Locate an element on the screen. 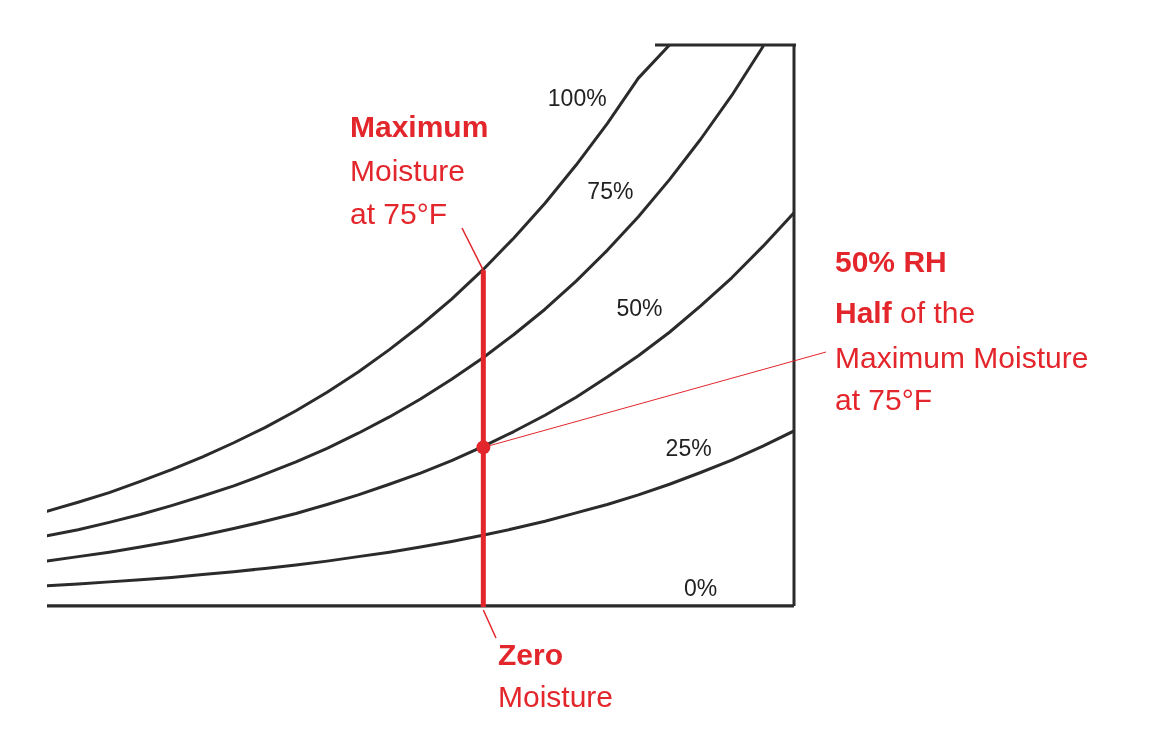 The image size is (1168, 742). series-label: 100% is located at coordinates (577, 97).